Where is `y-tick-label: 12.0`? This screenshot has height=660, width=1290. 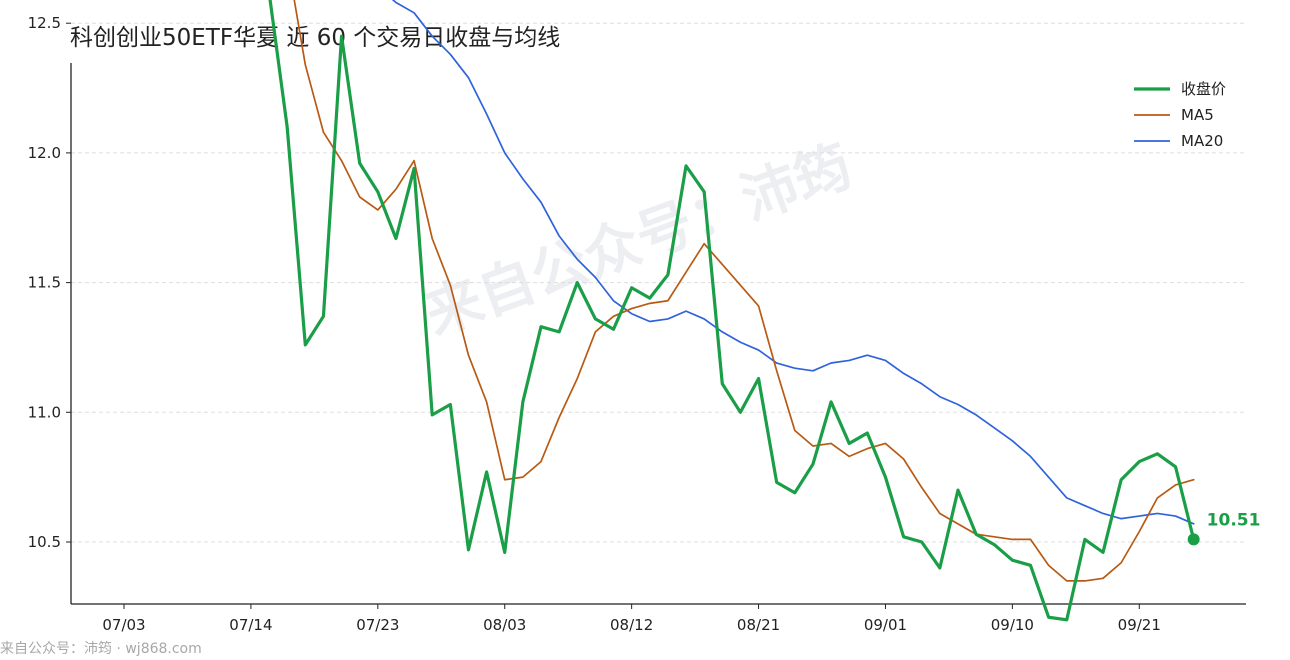 y-tick-label: 12.0 is located at coordinates (44, 153).